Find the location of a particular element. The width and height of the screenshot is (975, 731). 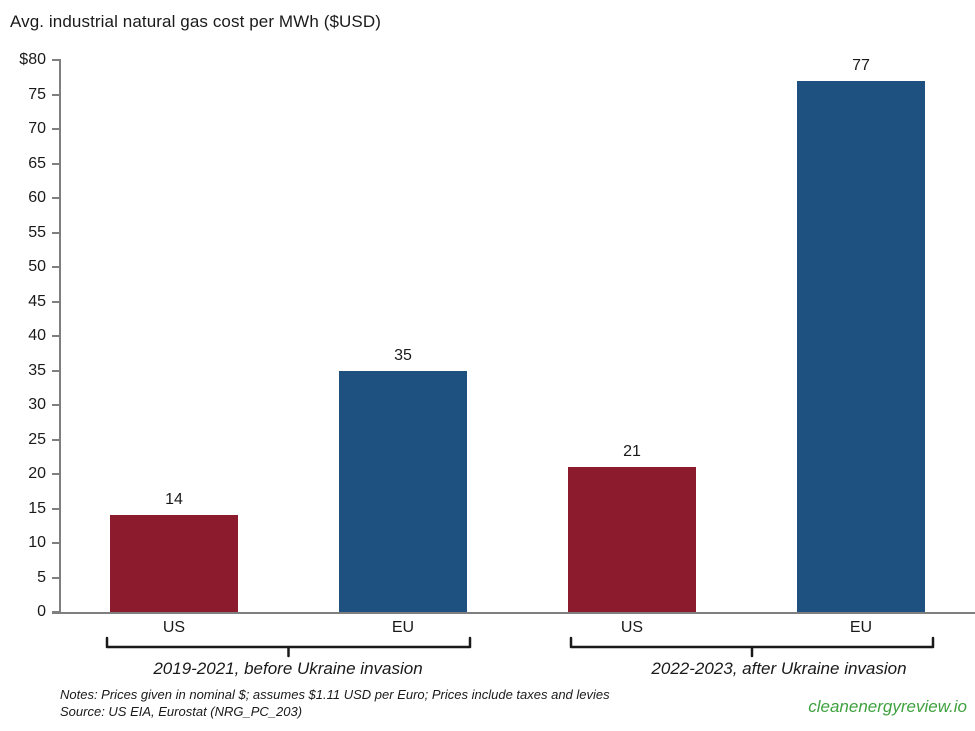

group-label: 2019-2021, before Ukraine invasion is located at coordinates (288, 668).